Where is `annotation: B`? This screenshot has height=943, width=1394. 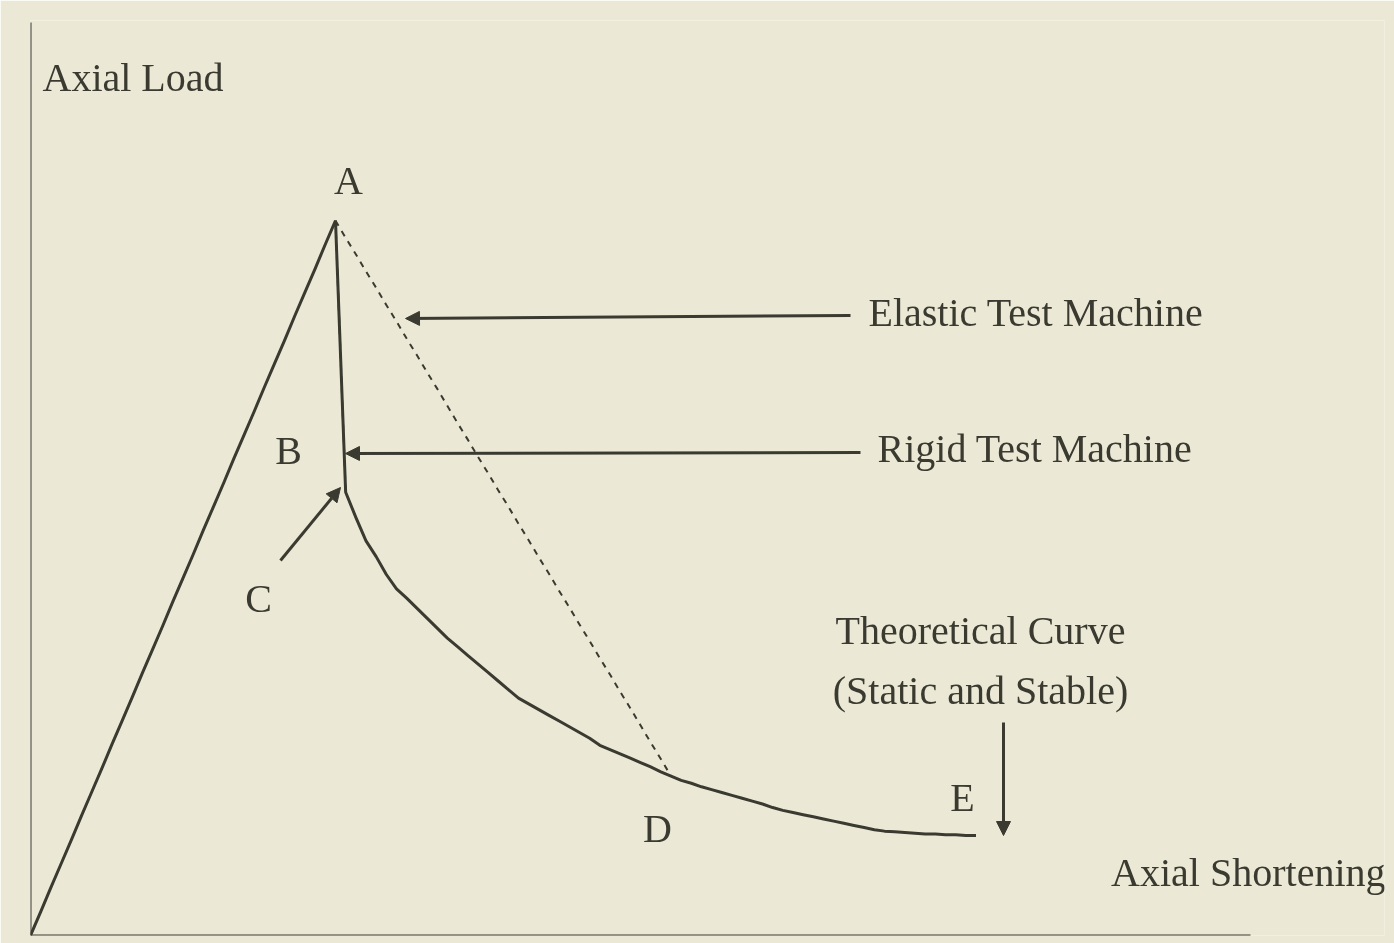
annotation: B is located at coordinates (288, 450).